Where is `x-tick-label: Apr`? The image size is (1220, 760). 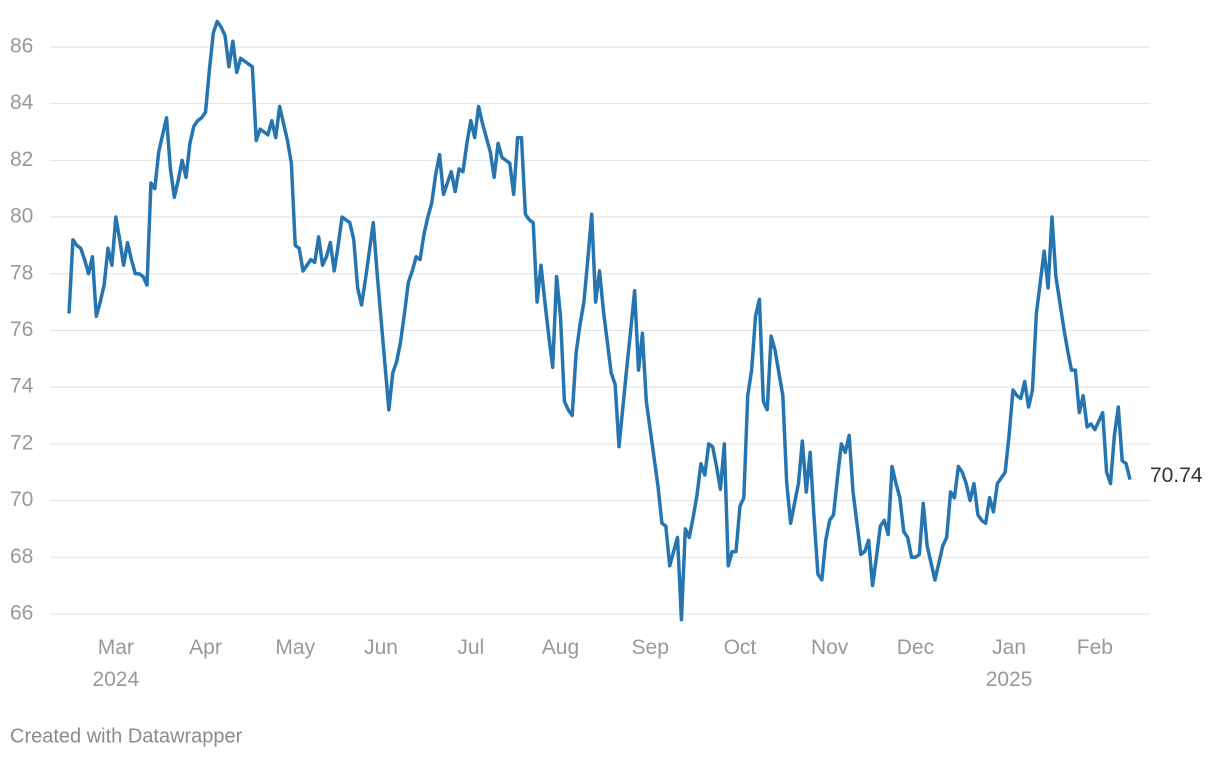
x-tick-label: Apr is located at coordinates (205, 647).